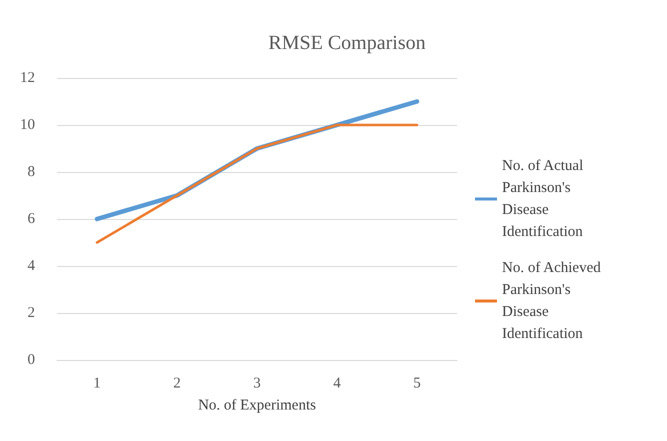 This screenshot has width=667, height=441. I want to click on y-tick-label: 10, so click(27, 125).